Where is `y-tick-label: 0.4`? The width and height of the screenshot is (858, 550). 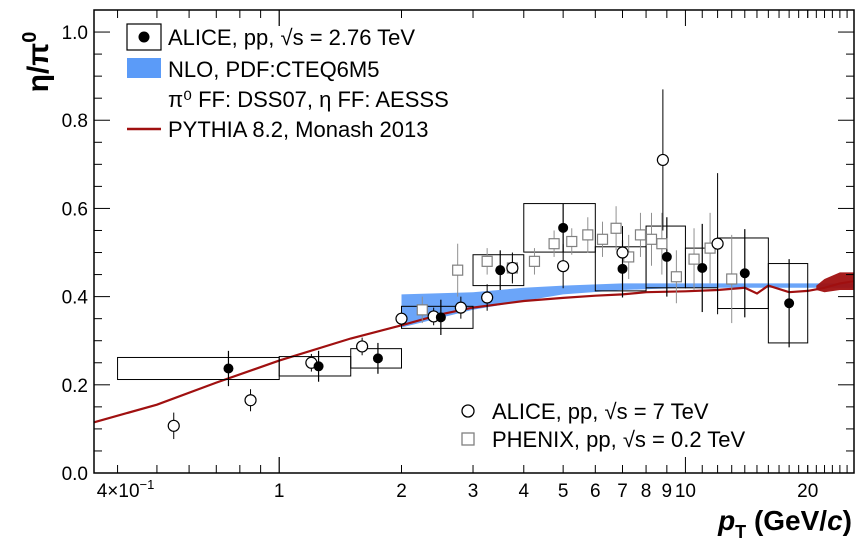 y-tick-label: 0.4 is located at coordinates (75, 298).